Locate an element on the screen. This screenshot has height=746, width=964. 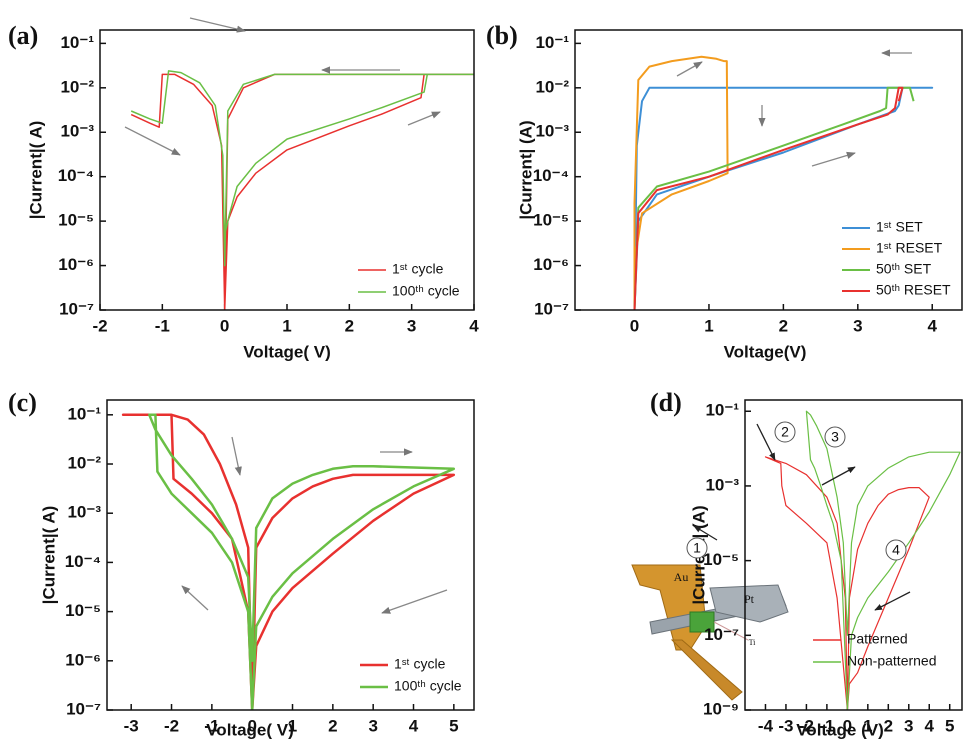
axes-frame is located at coordinates (287, 170).